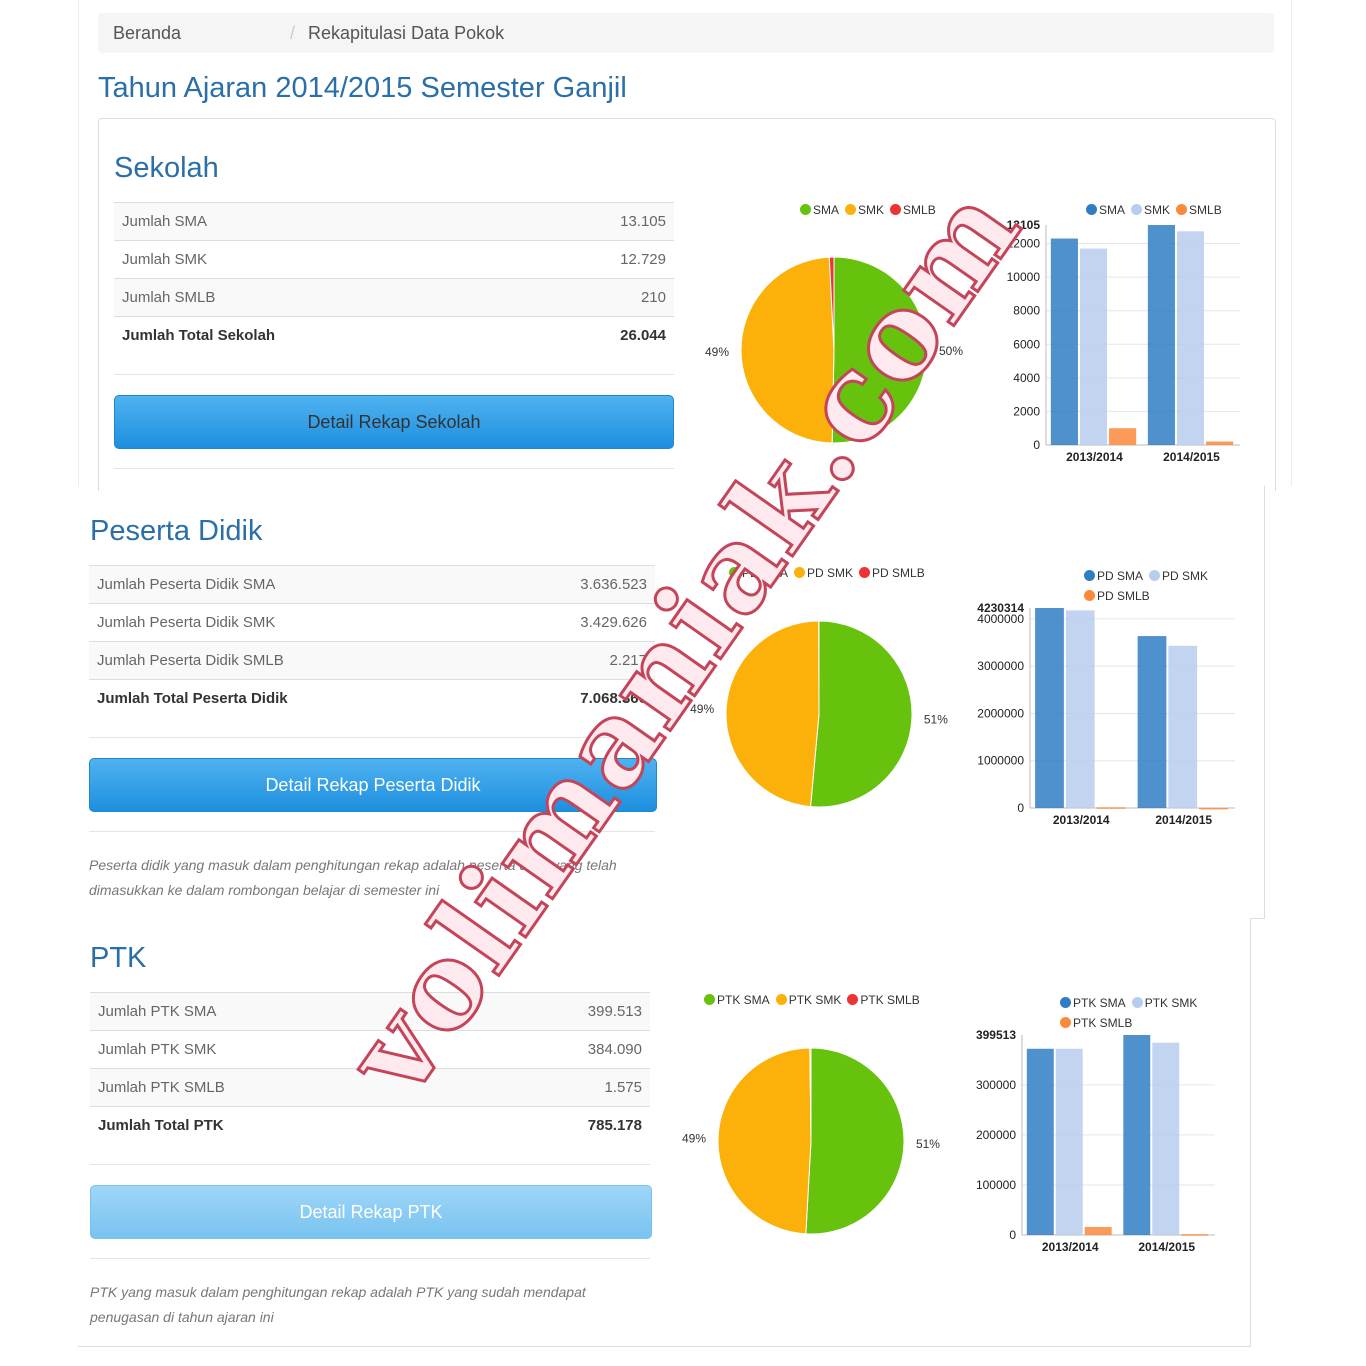 The image size is (1366, 1366). I want to click on pie-slice-ptk-smlb, so click(810, 1094).